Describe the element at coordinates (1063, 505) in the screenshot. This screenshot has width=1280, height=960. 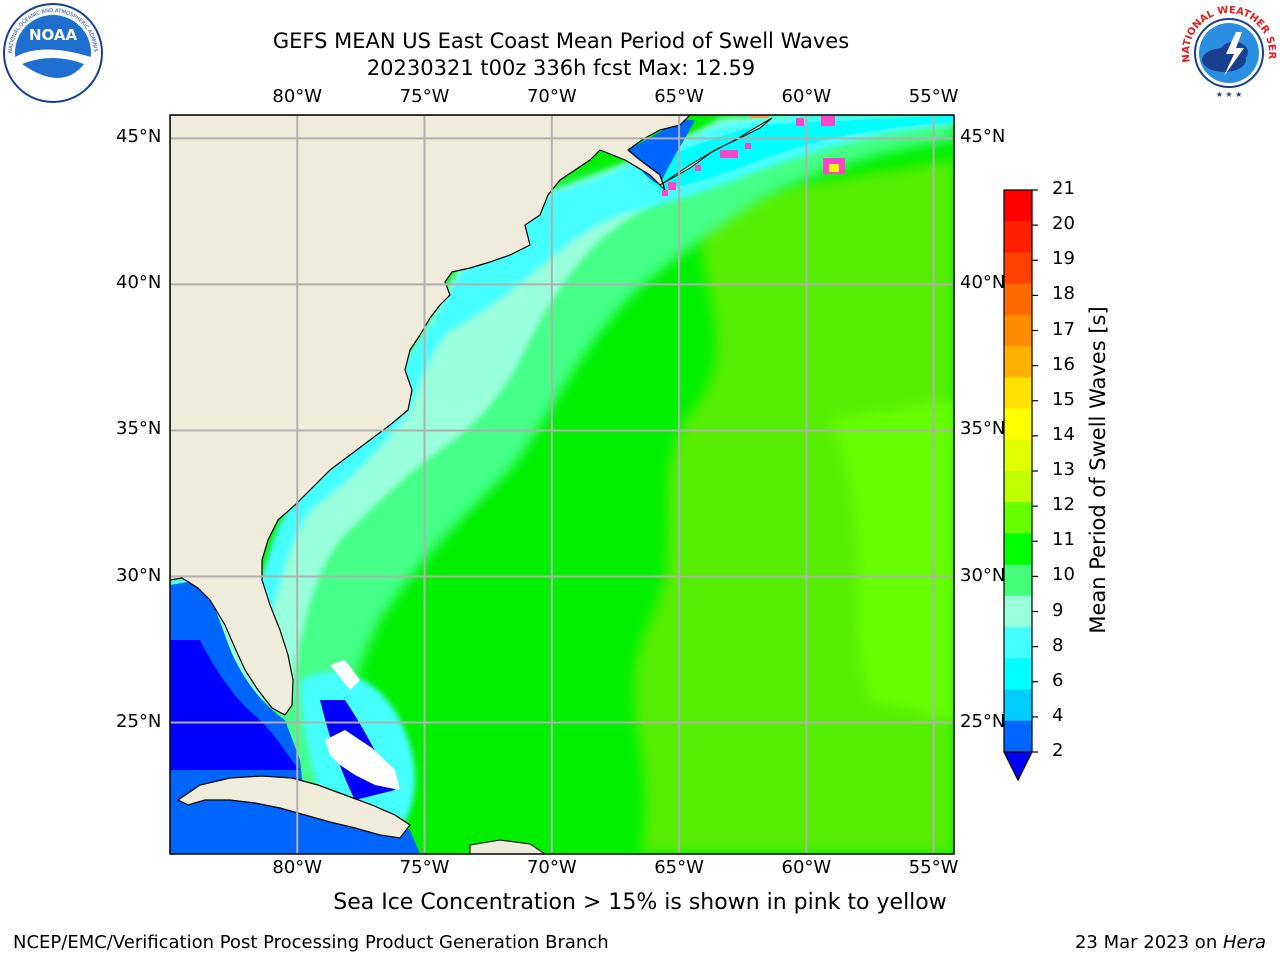
I see `colorbar-tick-label: 12` at that location.